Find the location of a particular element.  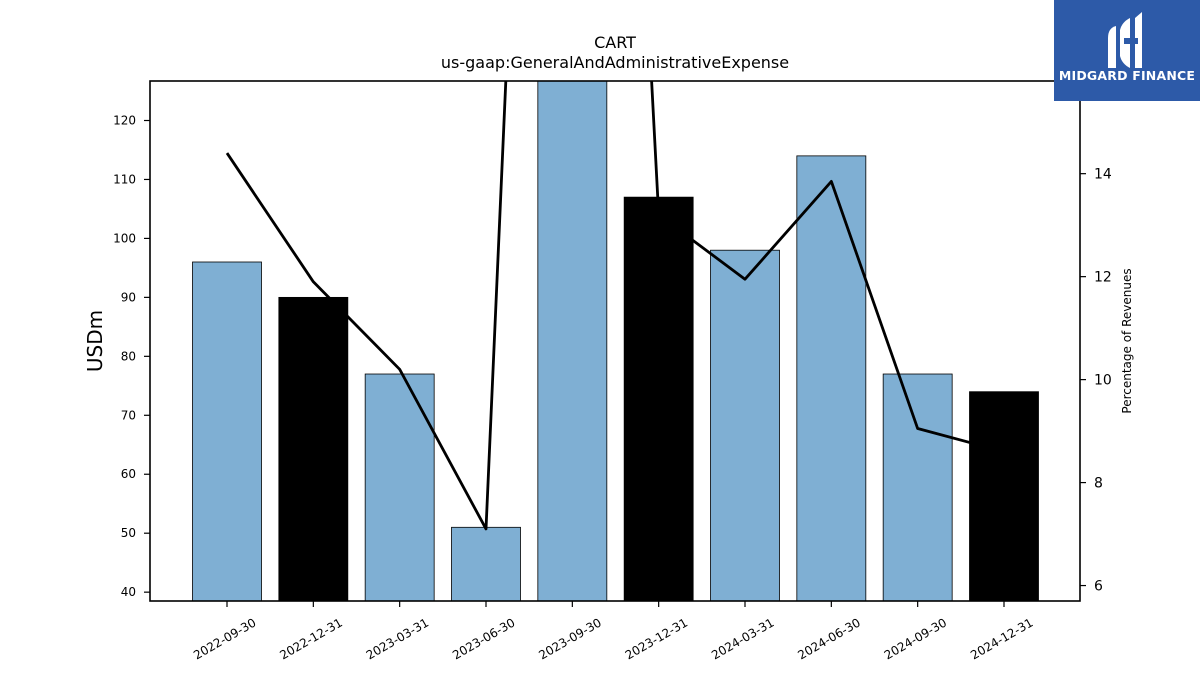

x-tick-label: 2023-12-31 is located at coordinates (656, 638).